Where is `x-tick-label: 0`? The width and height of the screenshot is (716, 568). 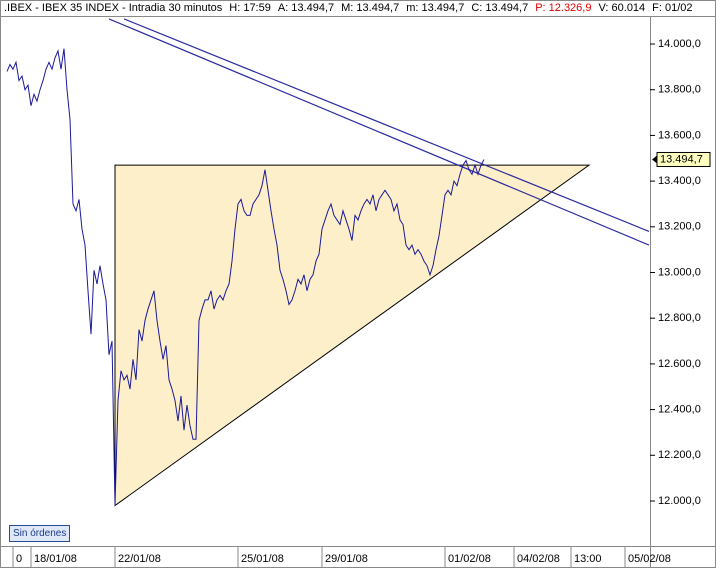
x-tick-label: 0 is located at coordinates (19, 559).